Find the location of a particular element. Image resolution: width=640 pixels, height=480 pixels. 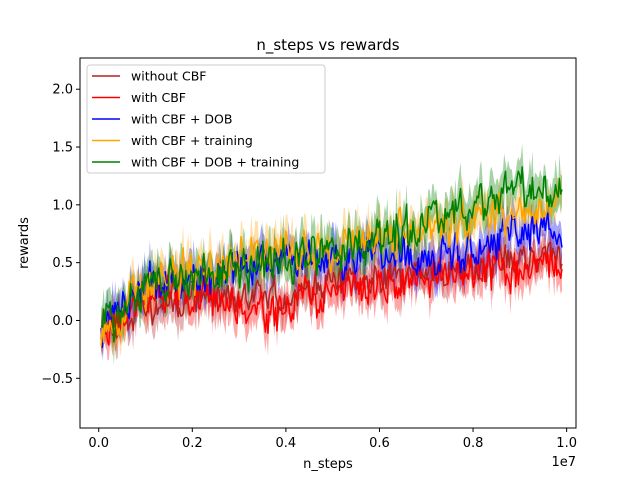

legend-label: without CBF is located at coordinates (168, 76).